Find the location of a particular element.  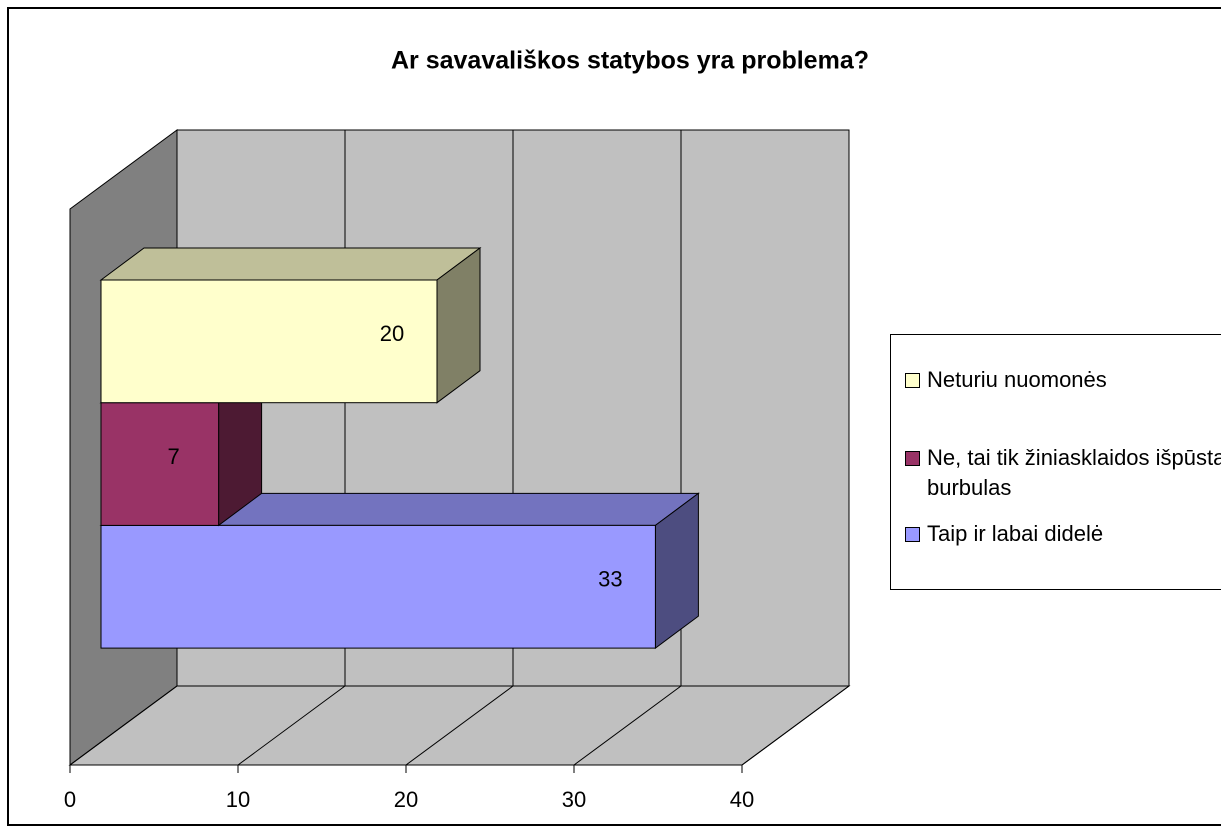

x-tick-label: 40 is located at coordinates (742, 799).